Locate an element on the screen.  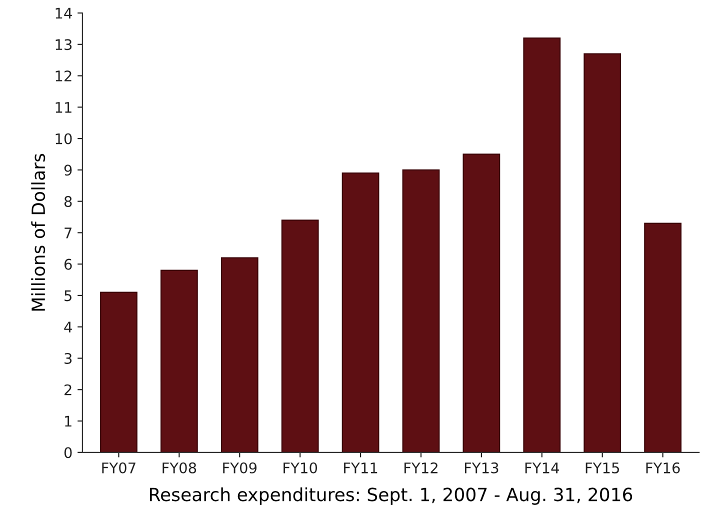
y-tick-label: 4 is located at coordinates (68, 327).